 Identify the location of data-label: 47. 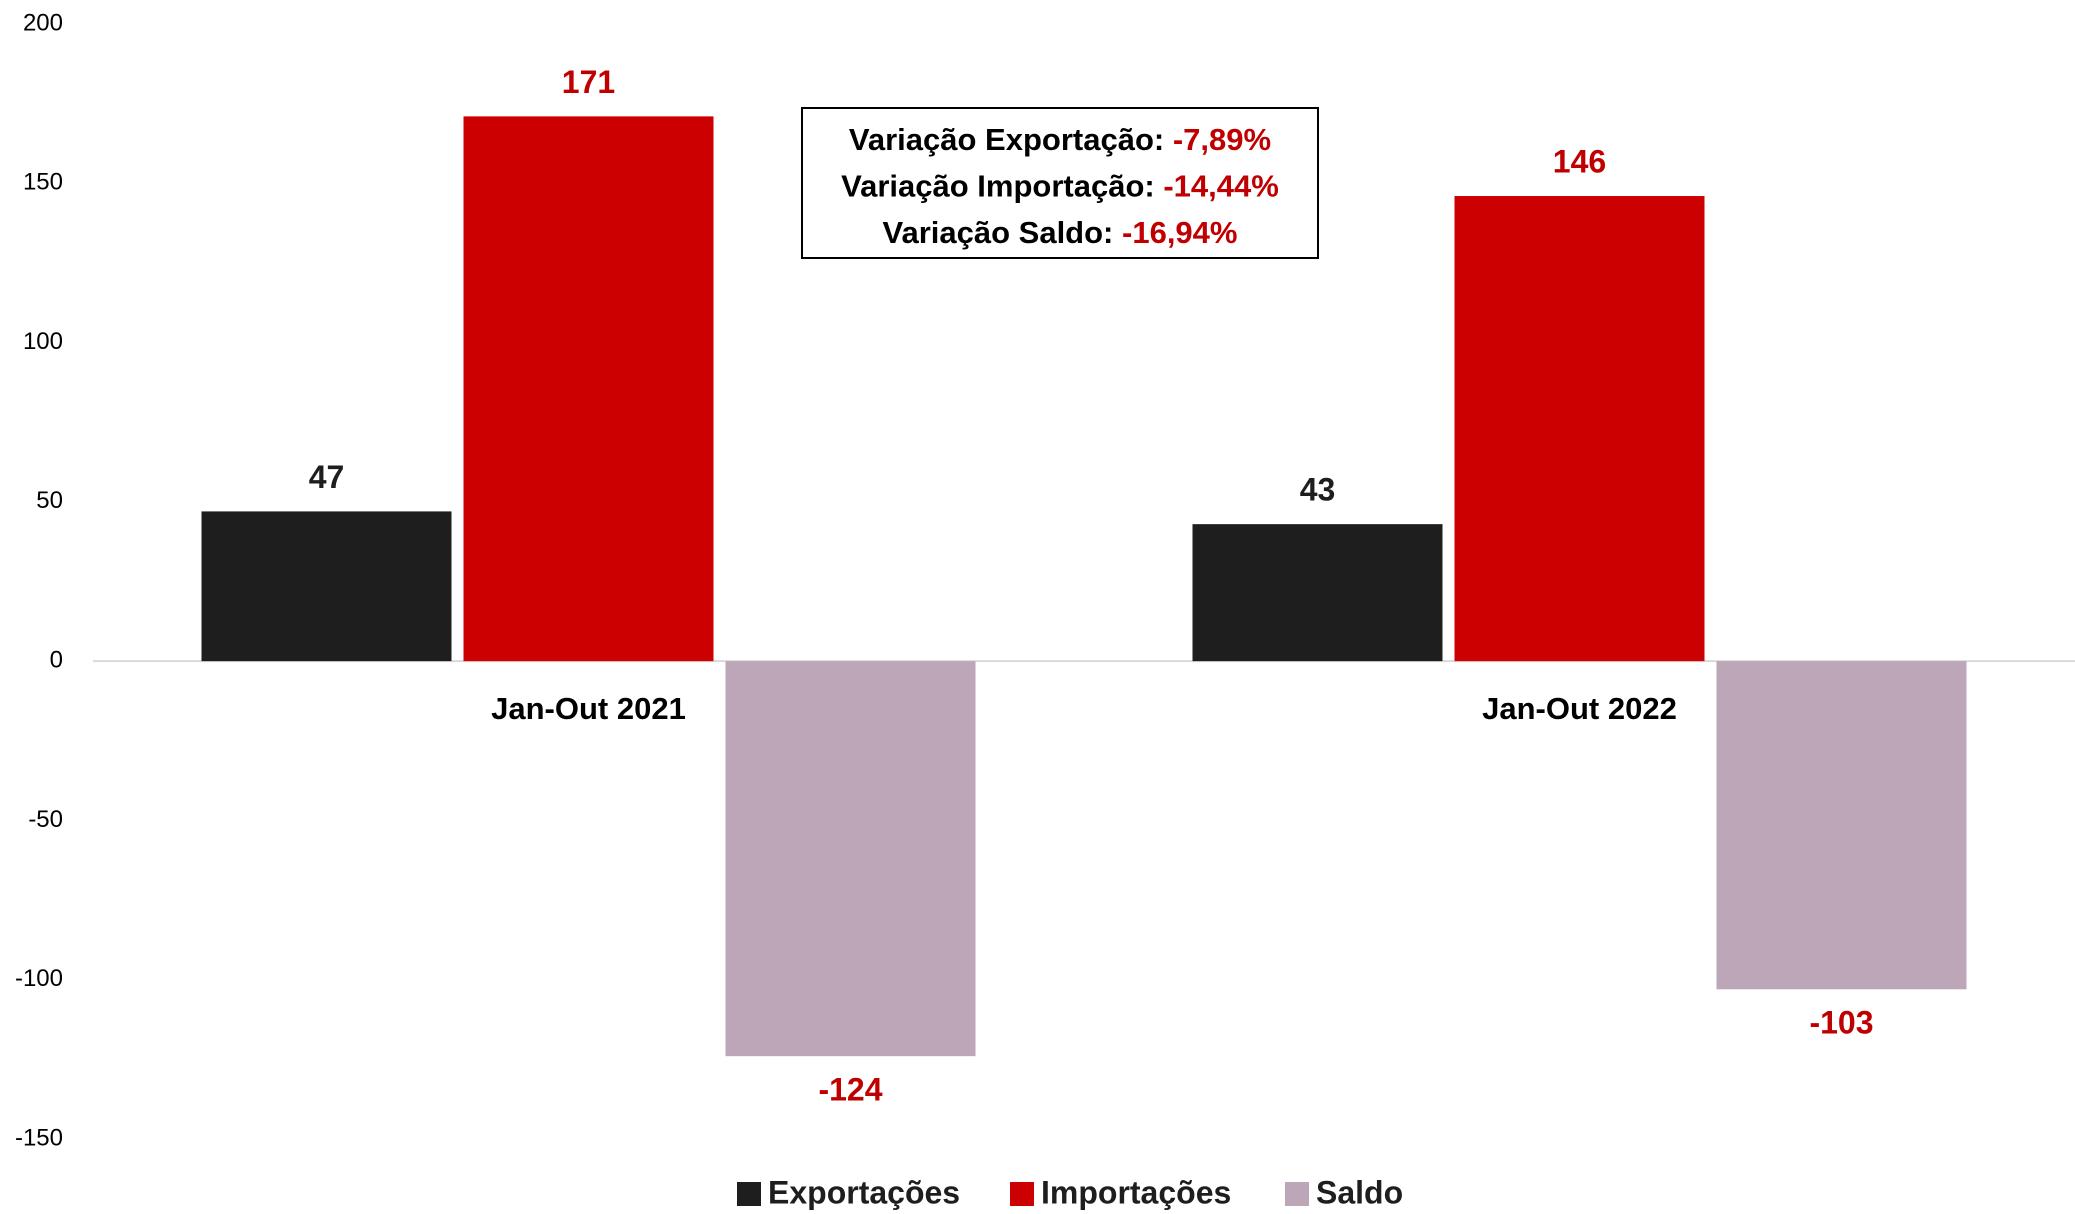
(327, 477).